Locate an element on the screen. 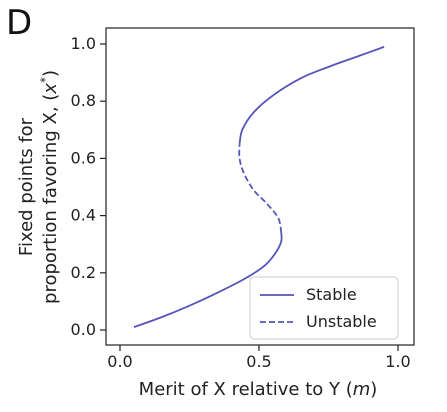 The height and width of the screenshot is (412, 447). legend-label: Unstable is located at coordinates (341, 321).